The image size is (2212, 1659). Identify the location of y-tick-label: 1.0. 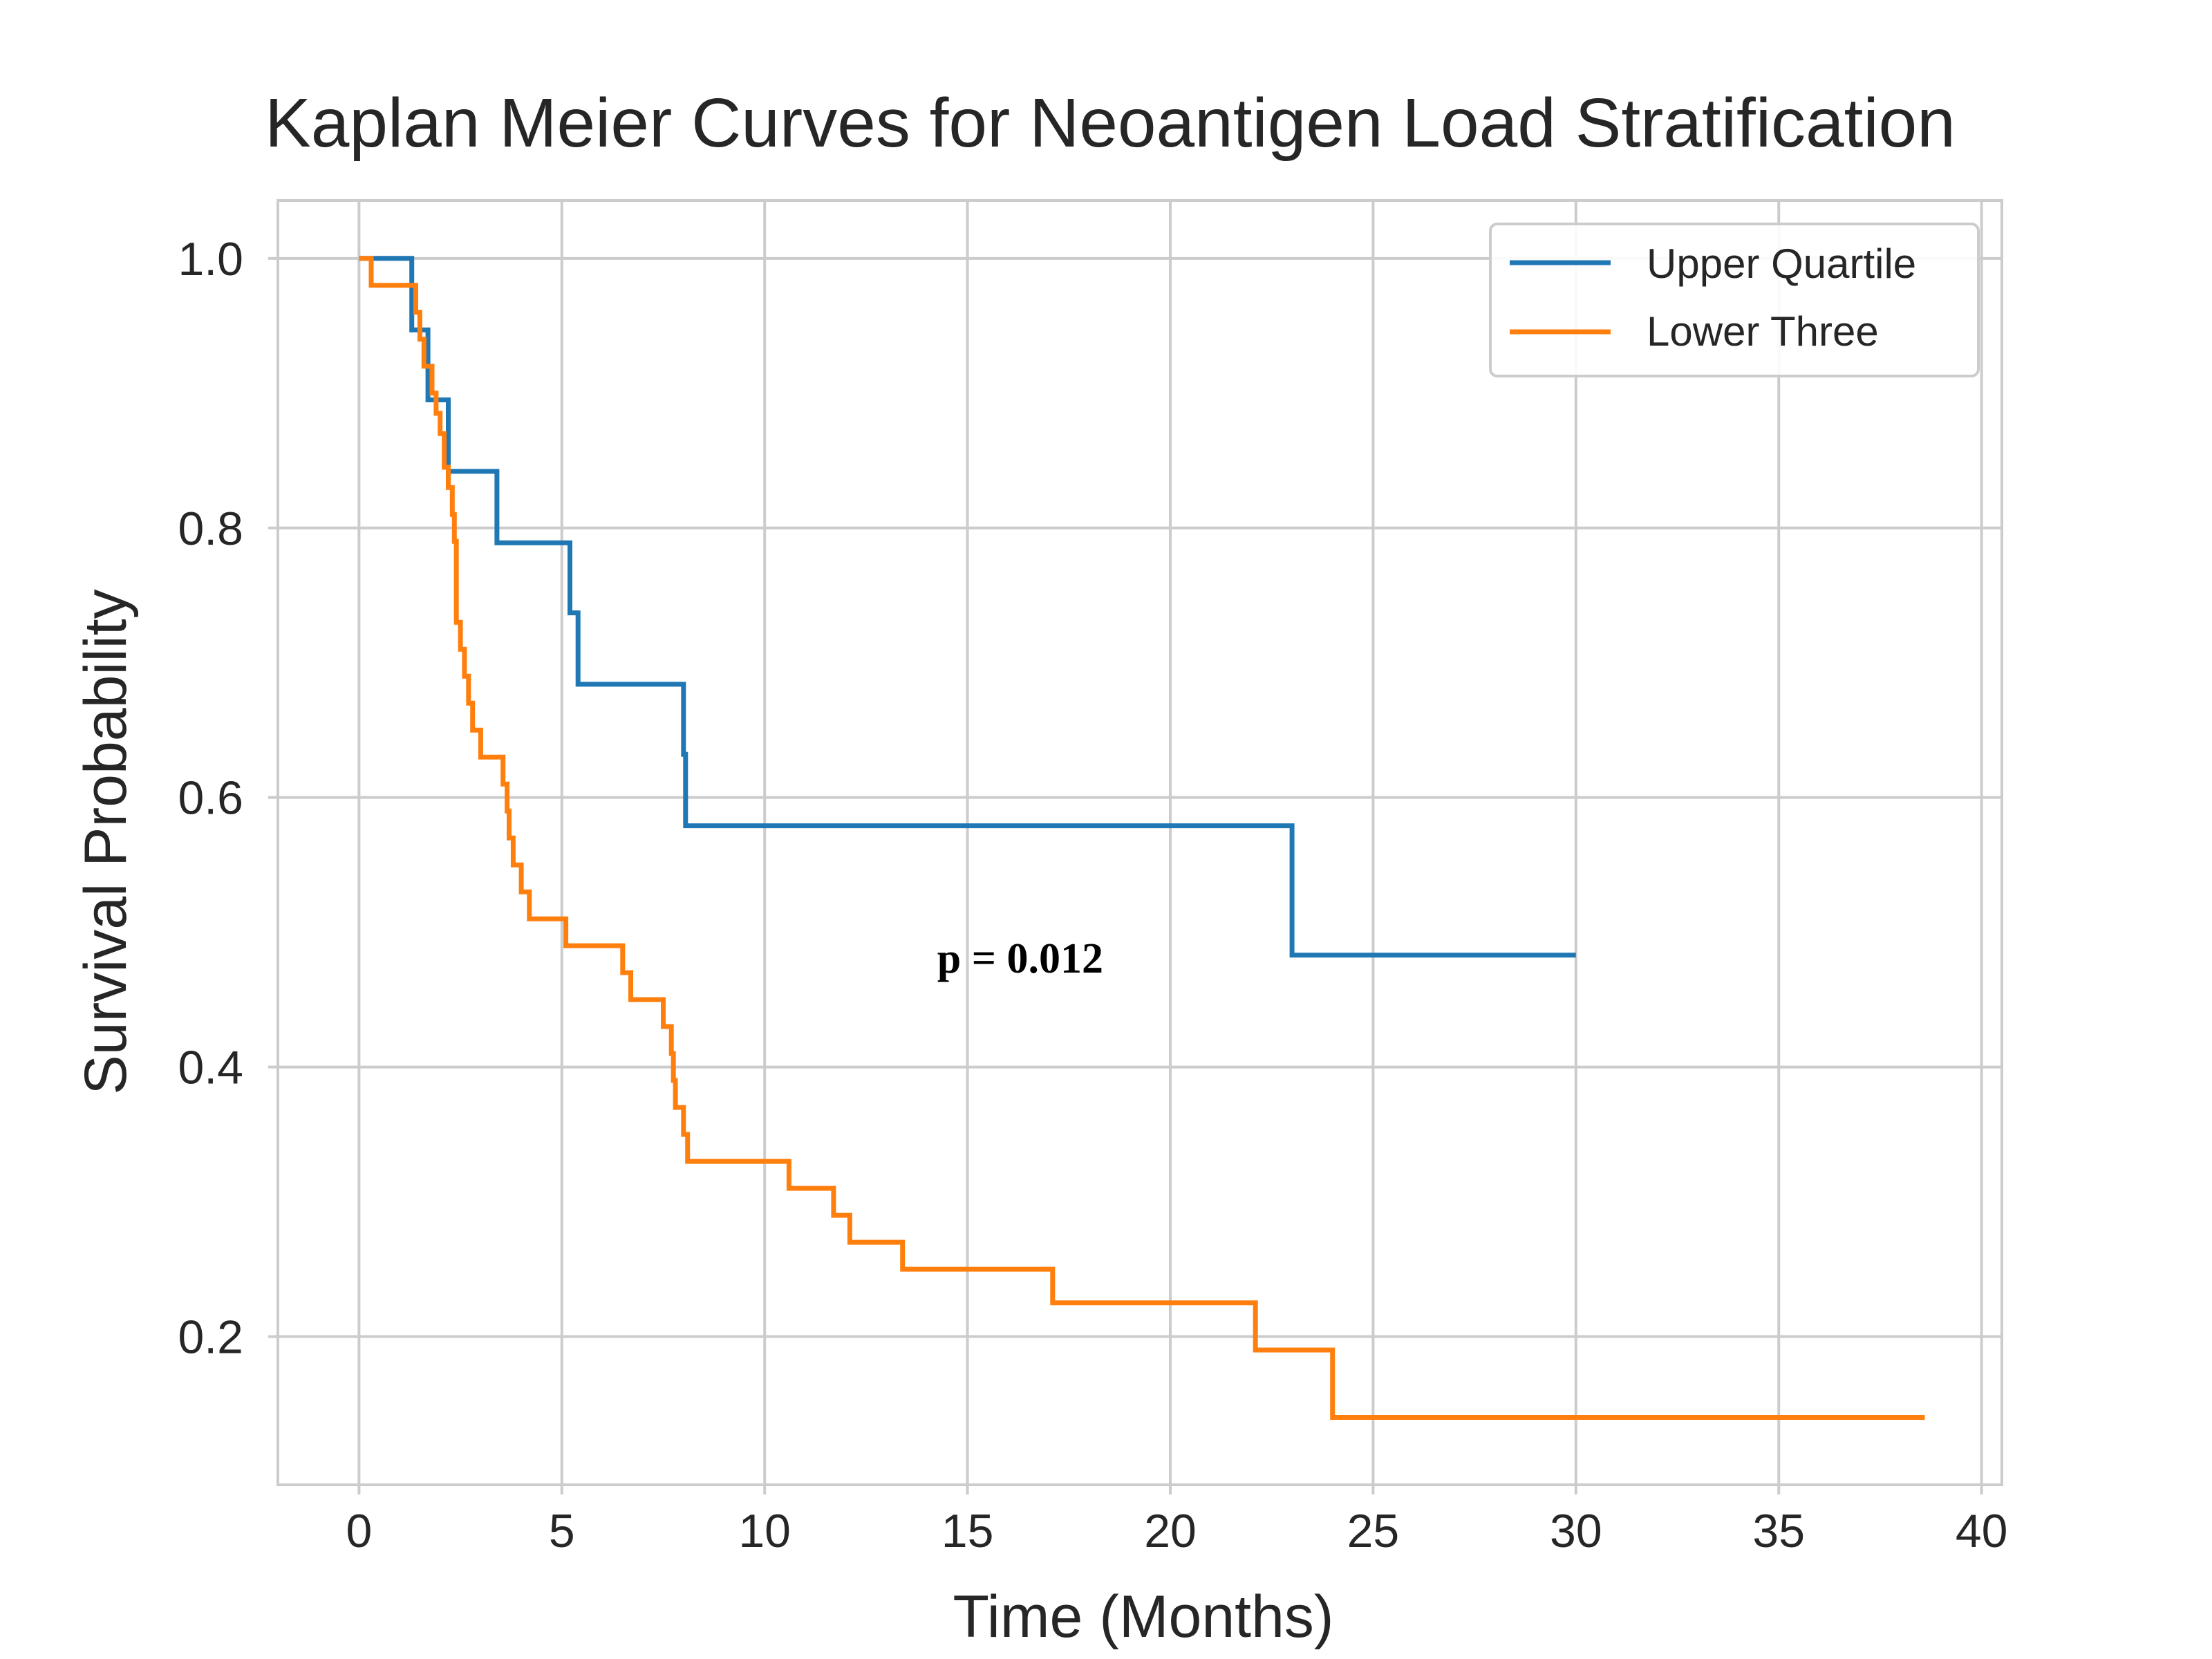
(211, 259).